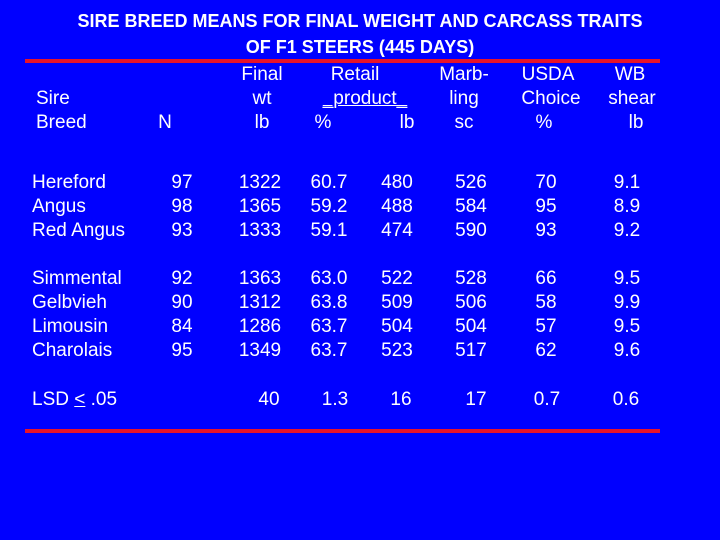 This screenshot has height=540, width=720. What do you see at coordinates (260, 230) in the screenshot?
I see `cell-final-wt: 1333` at bounding box center [260, 230].